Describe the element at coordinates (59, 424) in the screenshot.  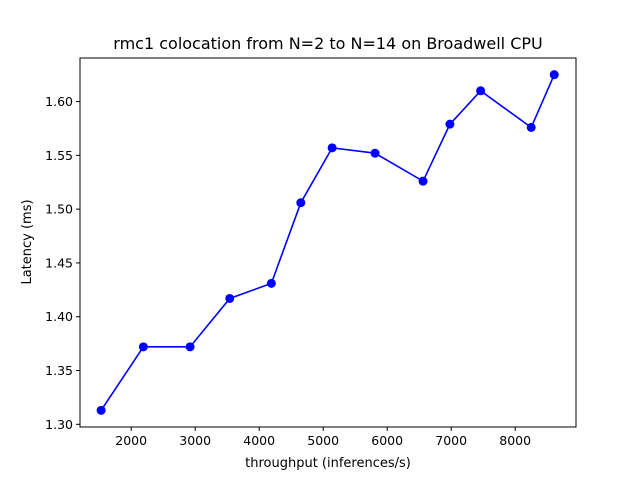
I see `y-tick-label: 1.30` at that location.